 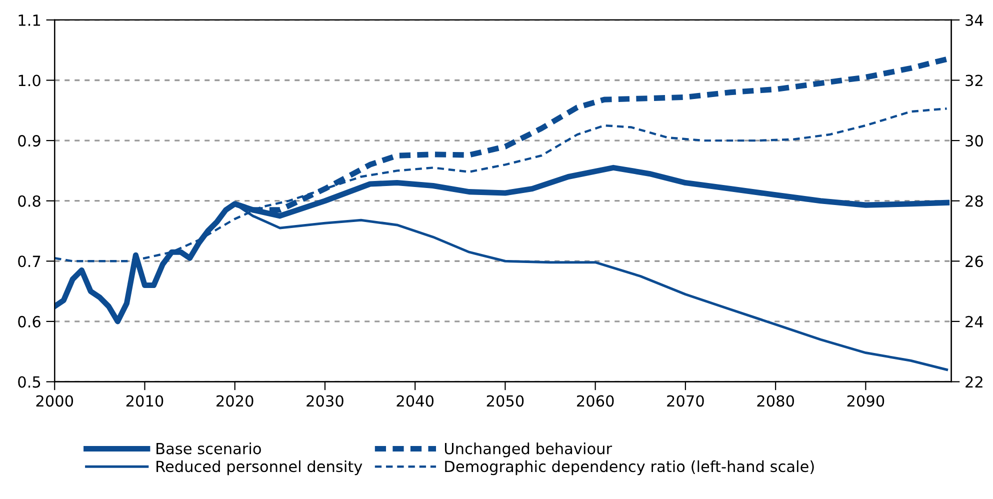 What do you see at coordinates (55, 401) in the screenshot?
I see `x-tick-label: 2000` at bounding box center [55, 401].